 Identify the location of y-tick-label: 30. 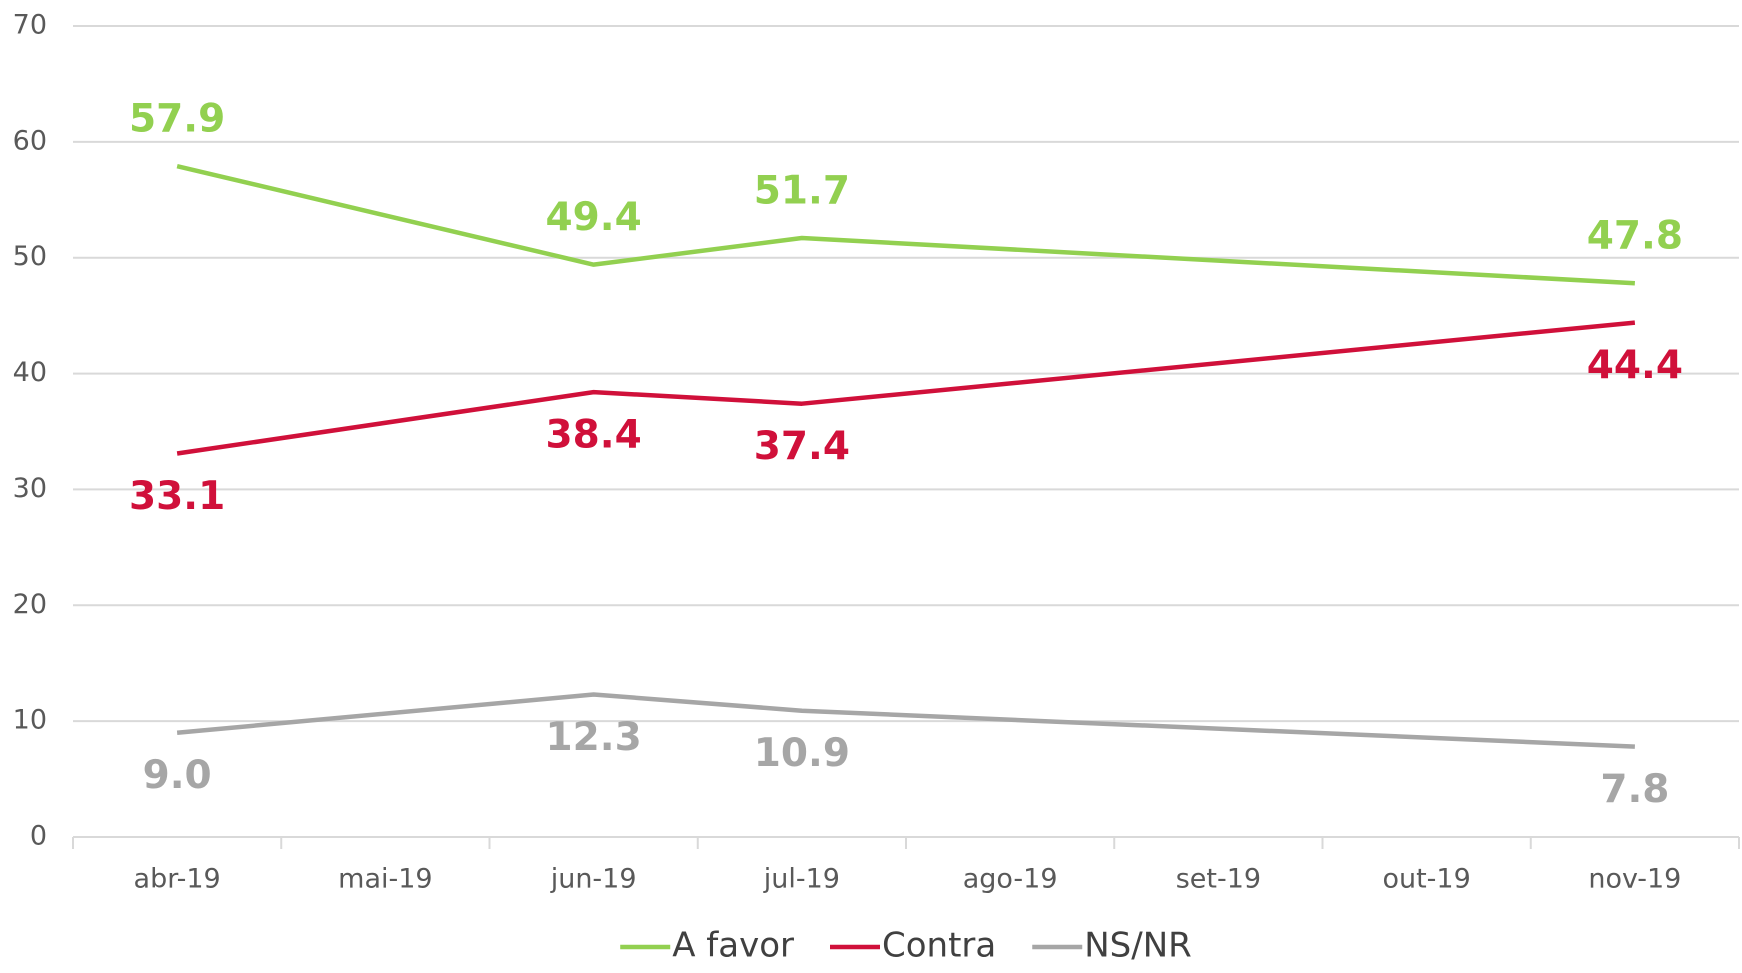
(30, 488).